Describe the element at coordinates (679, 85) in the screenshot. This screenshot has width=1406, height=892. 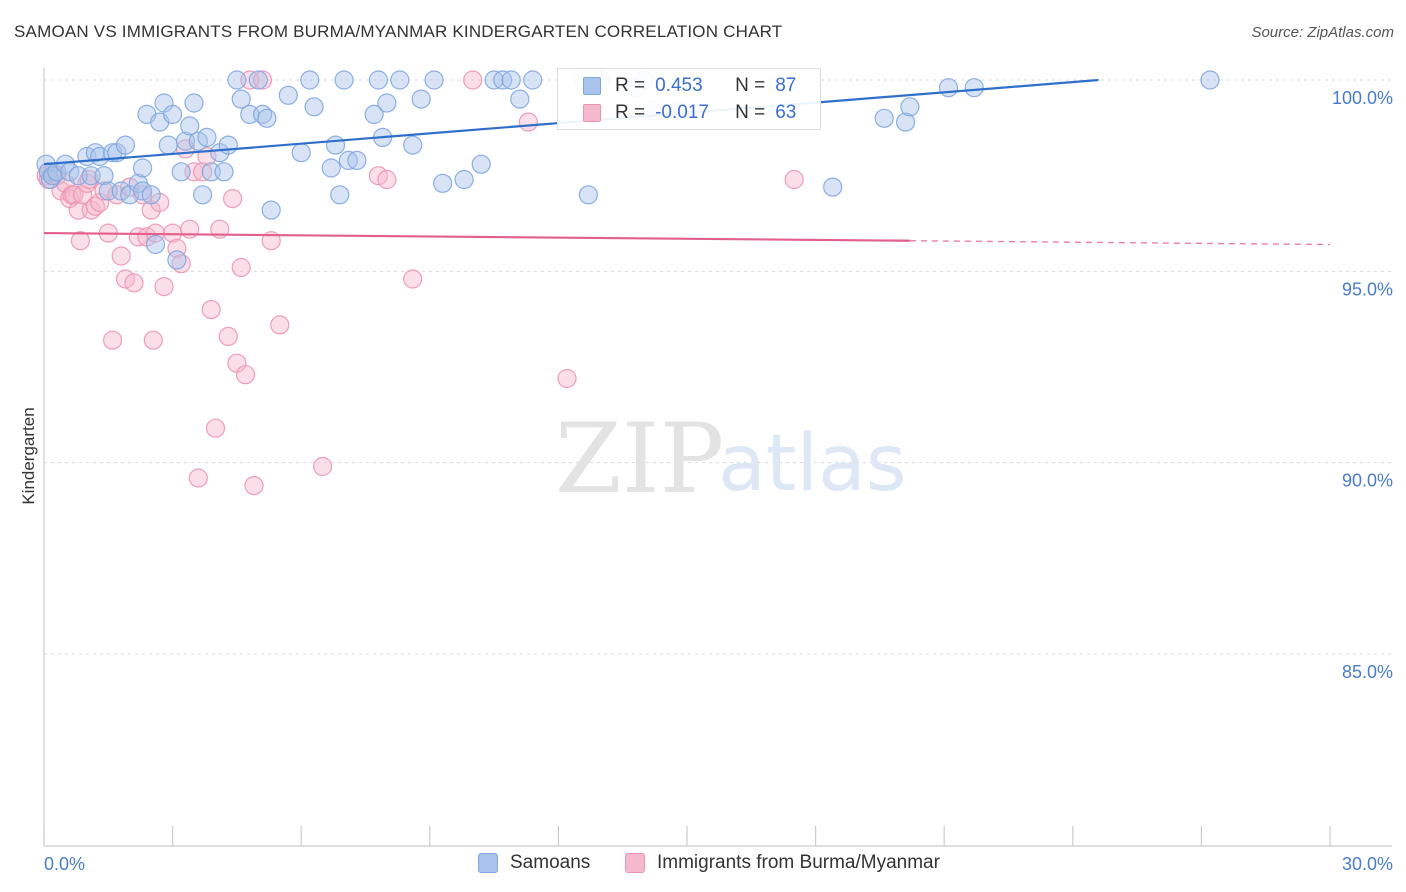
I see `legend-r-value-samoans: 0.453` at that location.